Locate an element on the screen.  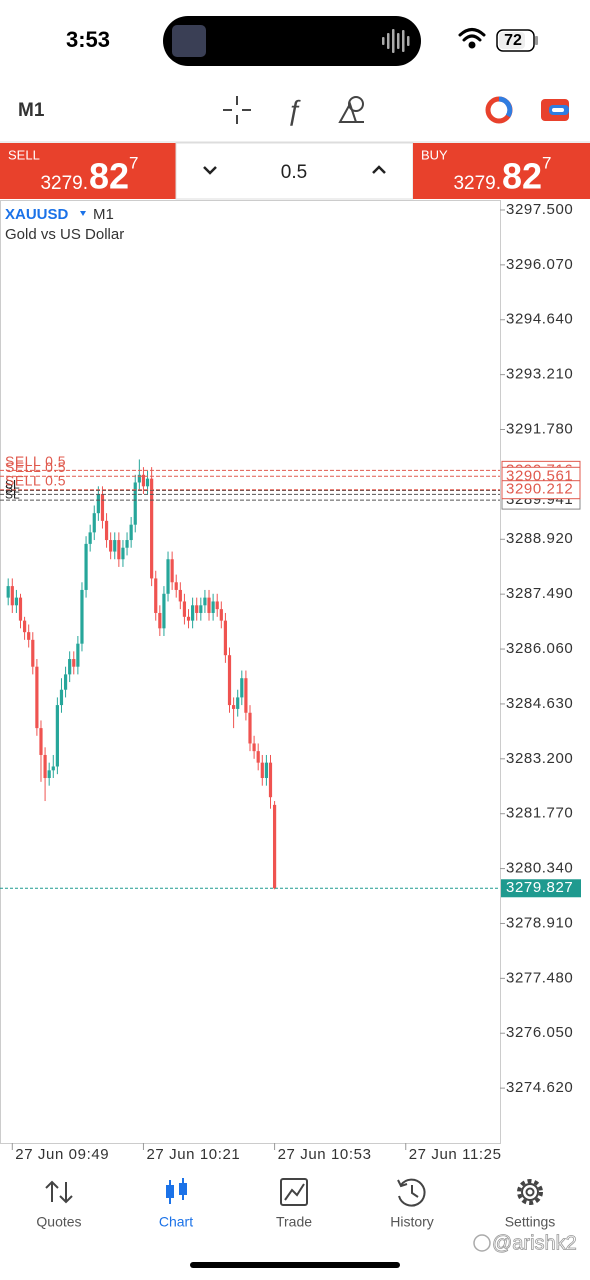
y-tick-label: 3288.920 is located at coordinates (539, 538).